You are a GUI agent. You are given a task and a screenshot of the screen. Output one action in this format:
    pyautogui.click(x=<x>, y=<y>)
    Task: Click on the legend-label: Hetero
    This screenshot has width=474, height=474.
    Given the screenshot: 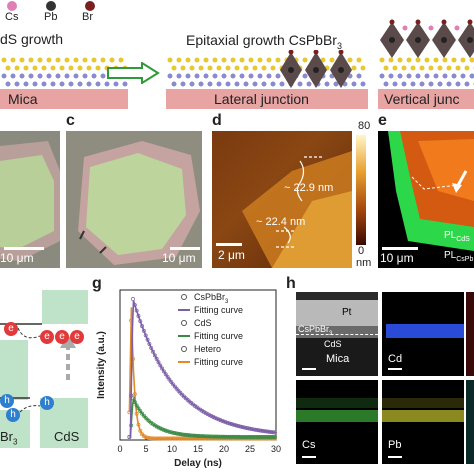 What is the action you would take?
    pyautogui.click(x=207, y=349)
    